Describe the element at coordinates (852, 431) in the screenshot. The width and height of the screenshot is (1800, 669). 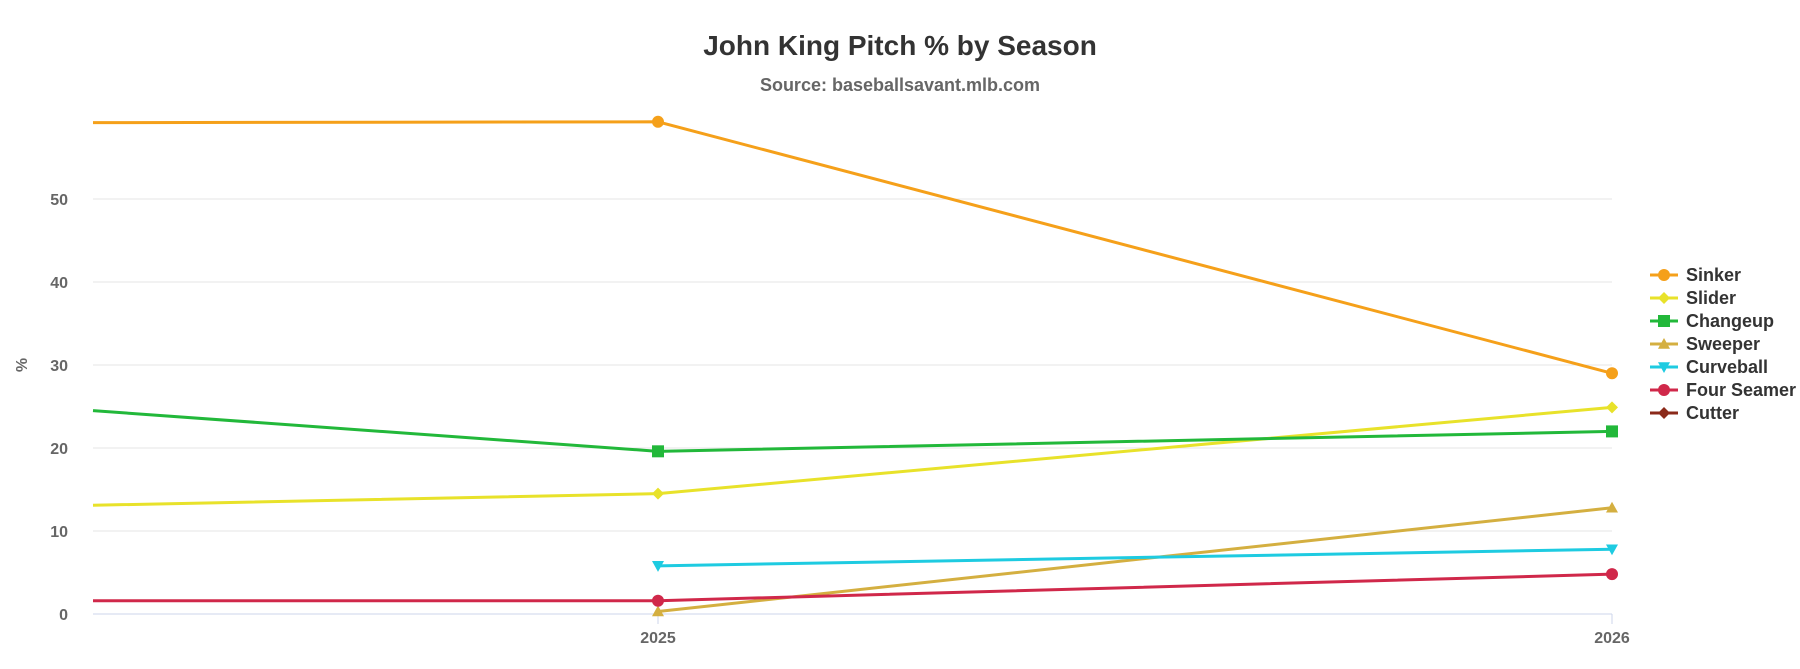
I see `series-line-changeup` at that location.